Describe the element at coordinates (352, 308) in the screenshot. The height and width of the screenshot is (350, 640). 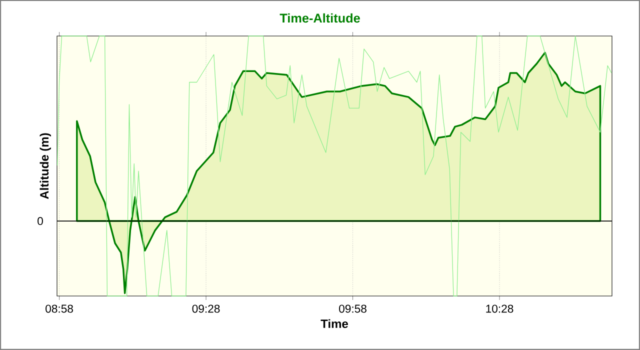
I see `x-tick-label: 09:58` at that location.